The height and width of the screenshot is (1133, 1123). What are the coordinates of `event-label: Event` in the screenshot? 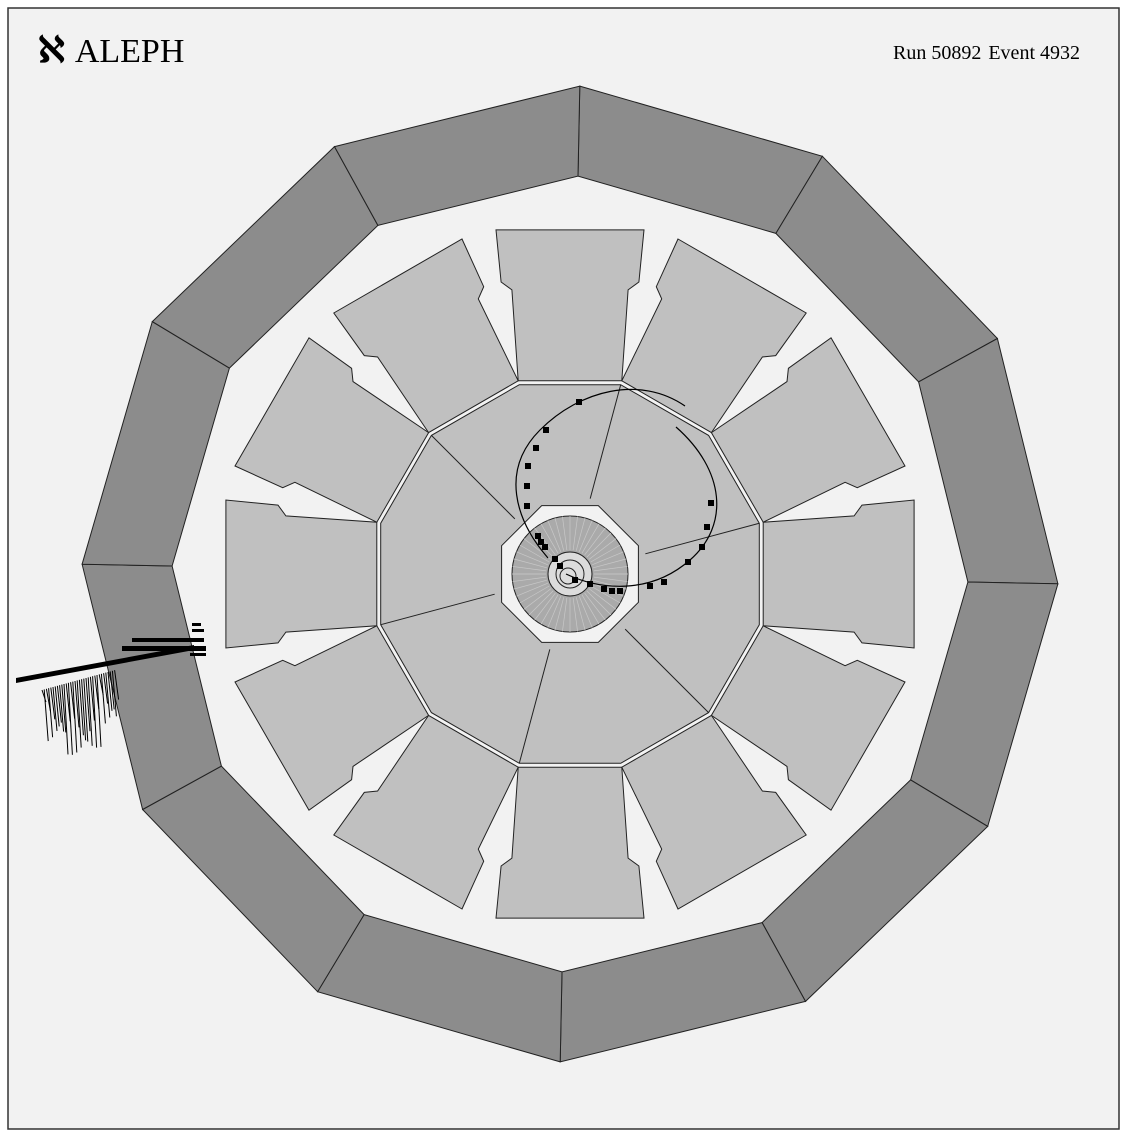 It's located at (1011, 53).